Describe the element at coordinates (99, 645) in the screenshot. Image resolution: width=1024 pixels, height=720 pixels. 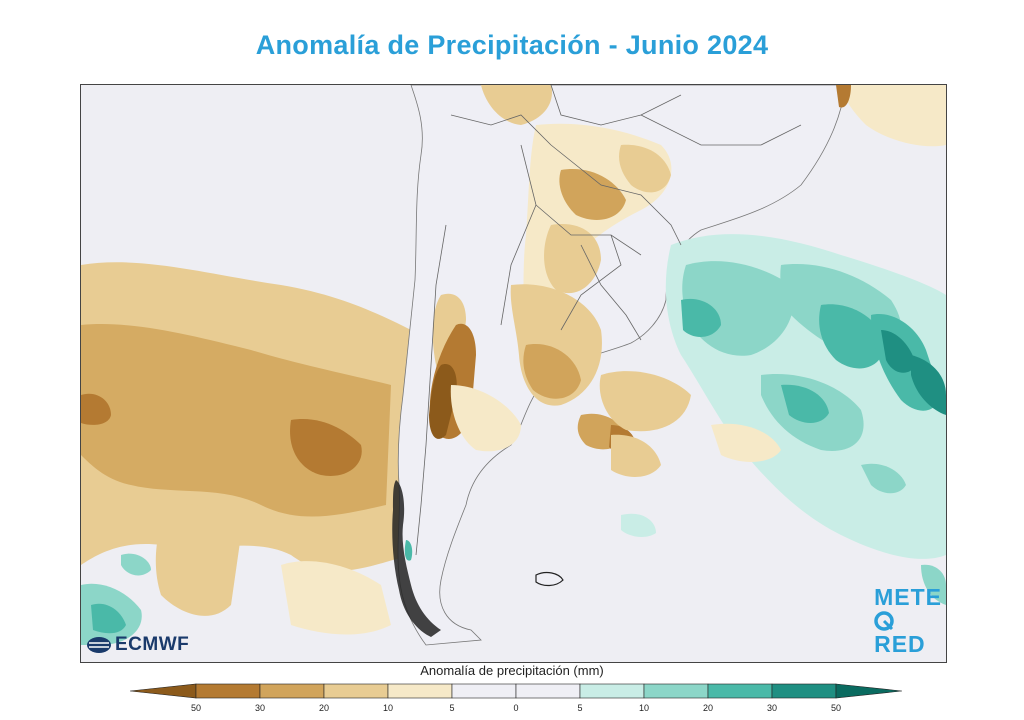
I see `ecmwf-logo-icon` at that location.